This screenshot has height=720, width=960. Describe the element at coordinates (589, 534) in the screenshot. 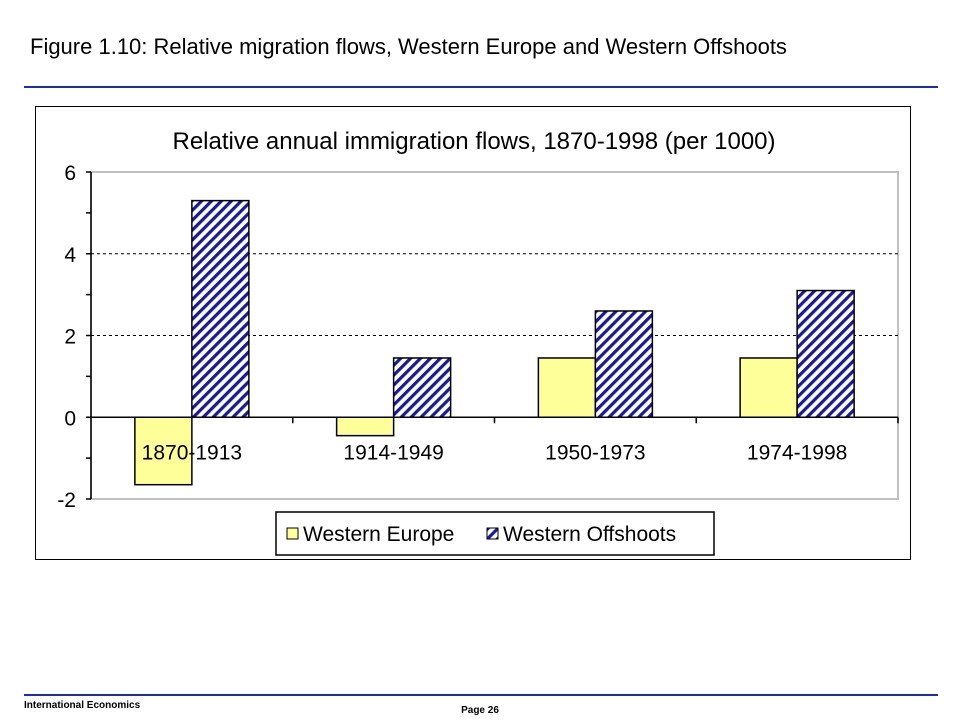

I see `legend-label-western-offshoots: Western Offshoots` at that location.